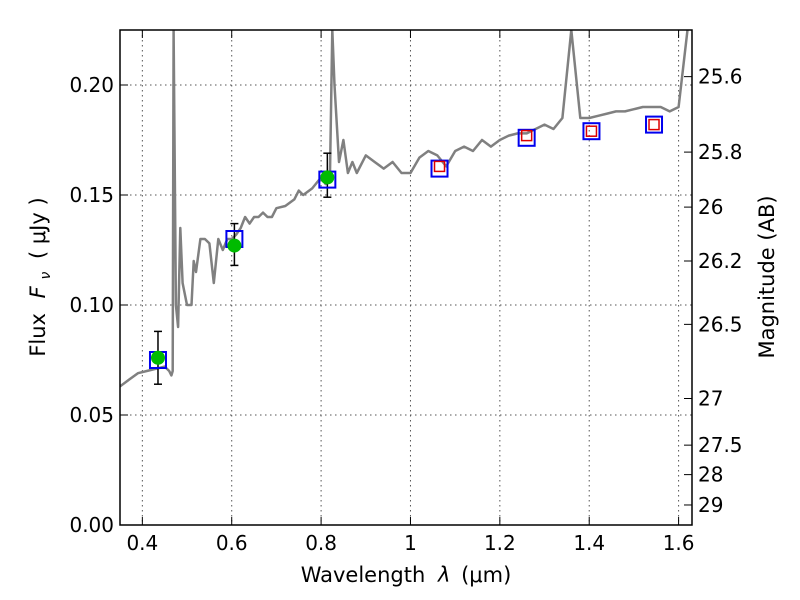 The height and width of the screenshot is (600, 800). I want to click on x-tick-label: 1.2, so click(500, 543).